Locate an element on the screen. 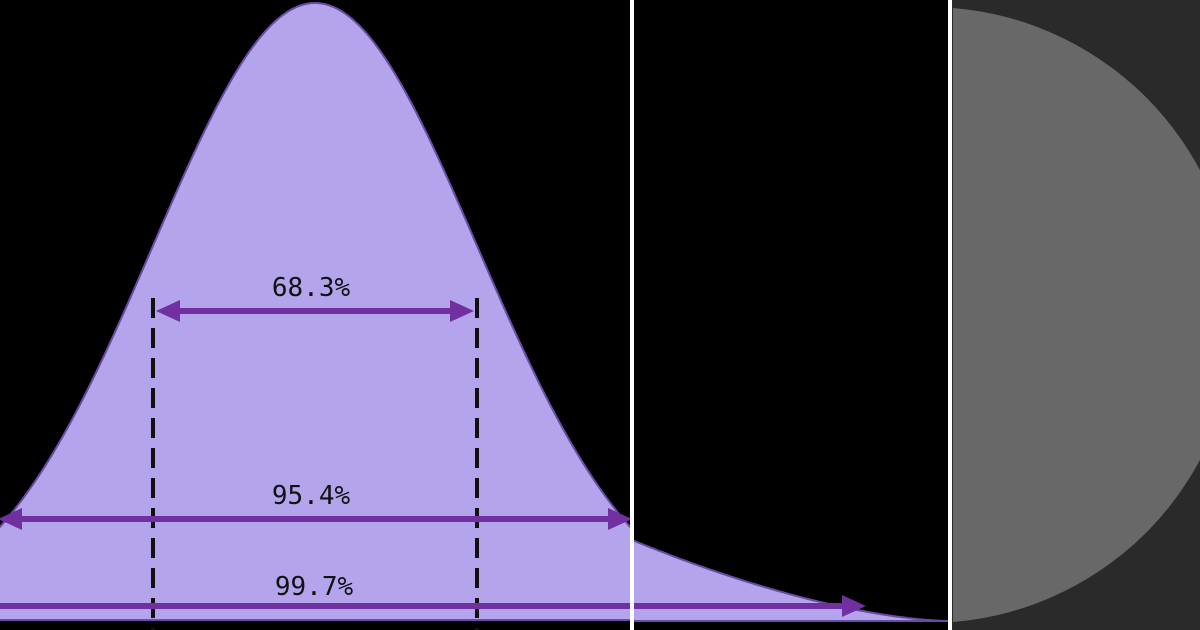 The image size is (1200, 630). tail-curve-area is located at coordinates (791, 580).